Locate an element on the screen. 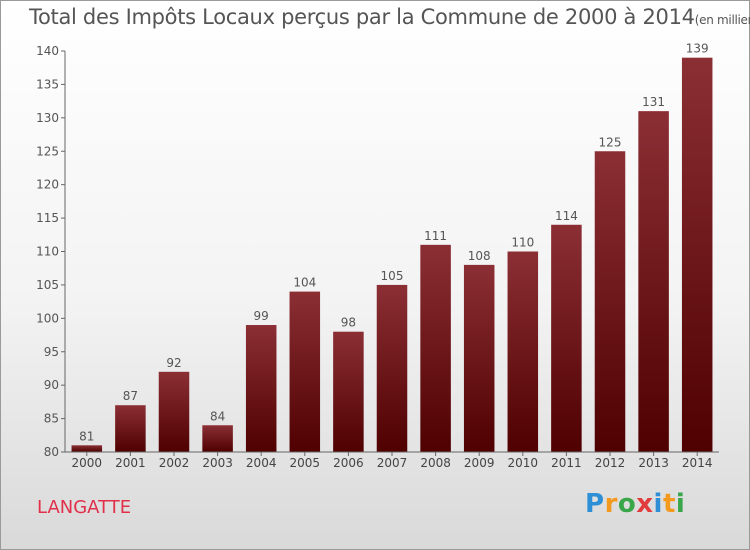  data-label: 84 is located at coordinates (217, 416).